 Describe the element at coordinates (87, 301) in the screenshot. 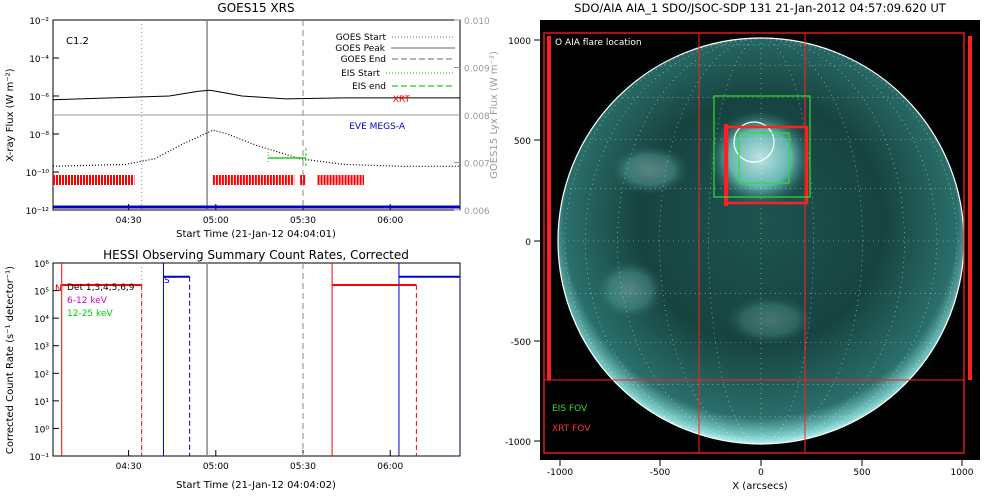

I see `hessi-legend-label: 6-12 keV` at that location.